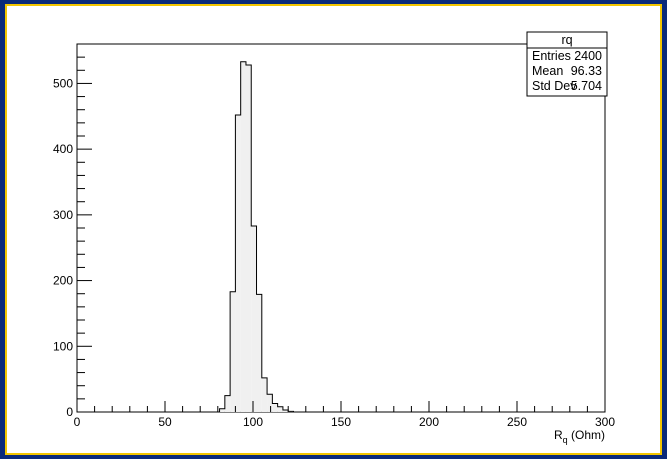 The height and width of the screenshot is (459, 667). What do you see at coordinates (551, 56) in the screenshot?
I see `stats-row-label: Entries` at bounding box center [551, 56].